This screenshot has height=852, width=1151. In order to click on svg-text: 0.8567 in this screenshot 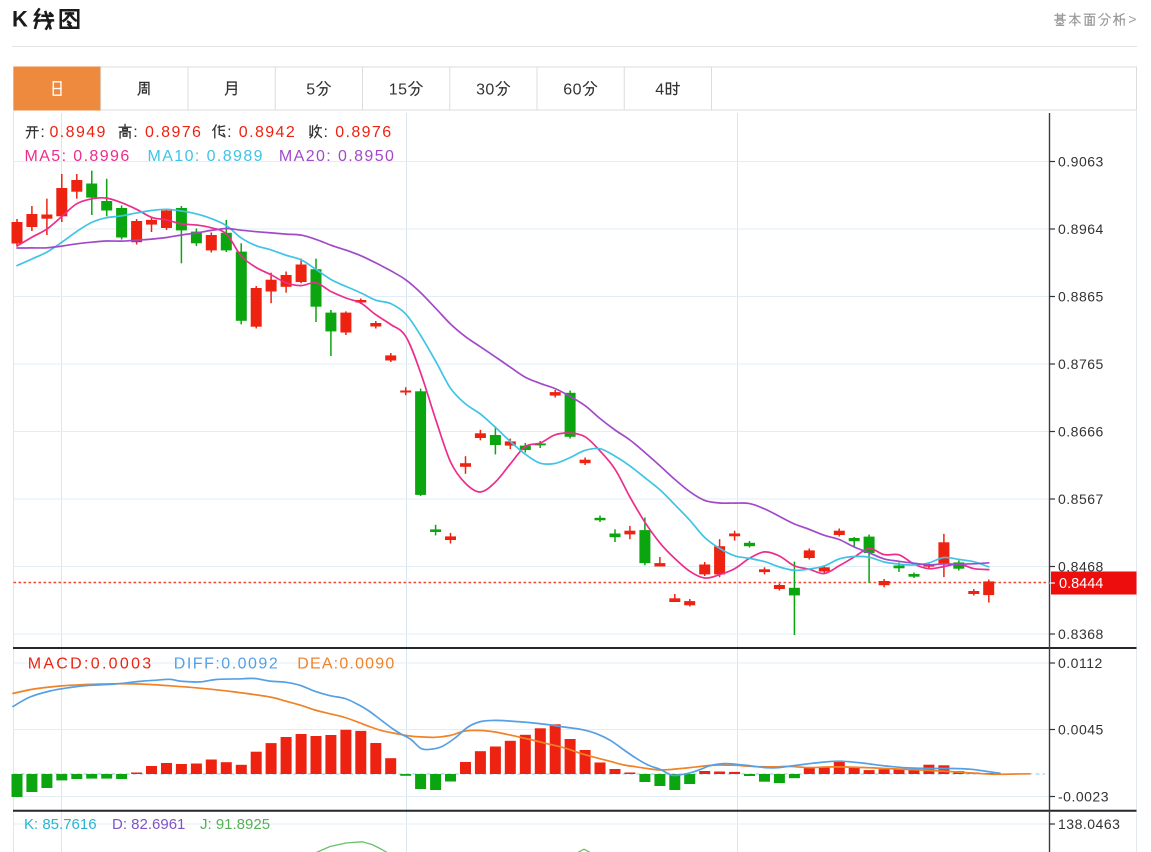, I will do `click(1081, 499)`.